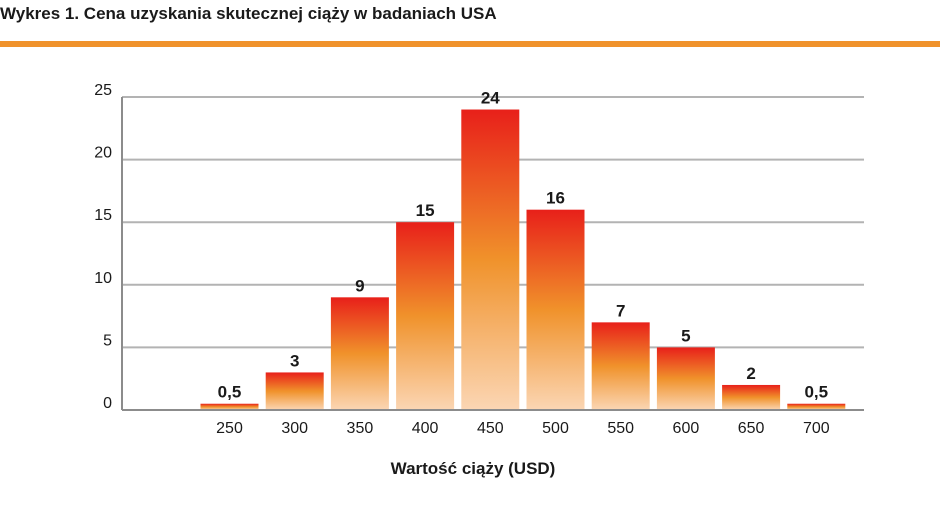 This screenshot has height=513, width=940. What do you see at coordinates (685, 335) in the screenshot?
I see `data-label-600: 5` at bounding box center [685, 335].